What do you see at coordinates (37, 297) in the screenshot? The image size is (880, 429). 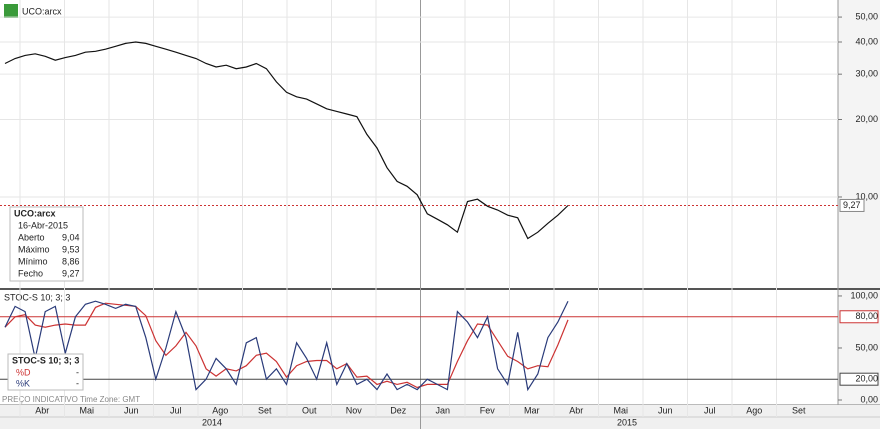 I see `indicator-title: STOC-S 10; 3; 3` at bounding box center [37, 297].